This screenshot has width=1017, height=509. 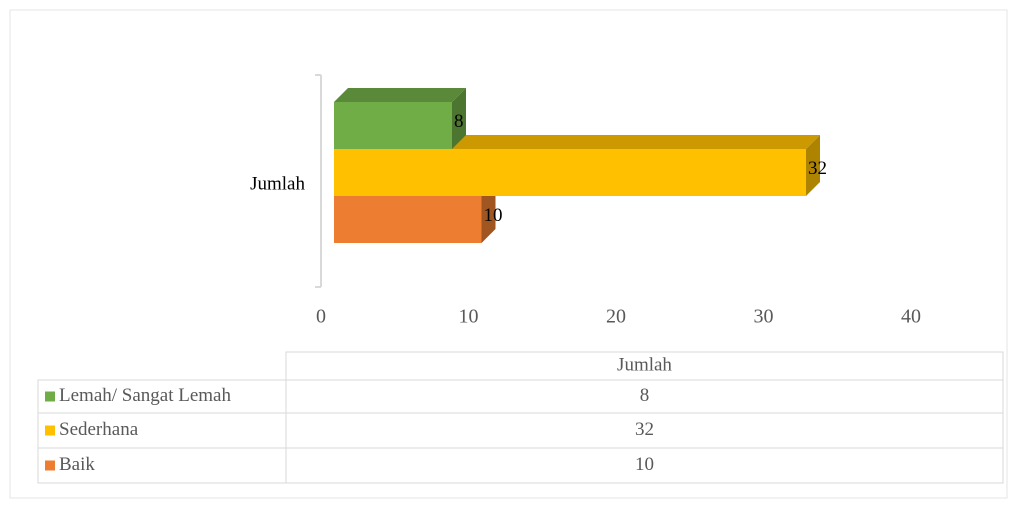 What do you see at coordinates (145, 395) in the screenshot?
I see `legend-label: Lemah/ Sangat Lemah` at bounding box center [145, 395].